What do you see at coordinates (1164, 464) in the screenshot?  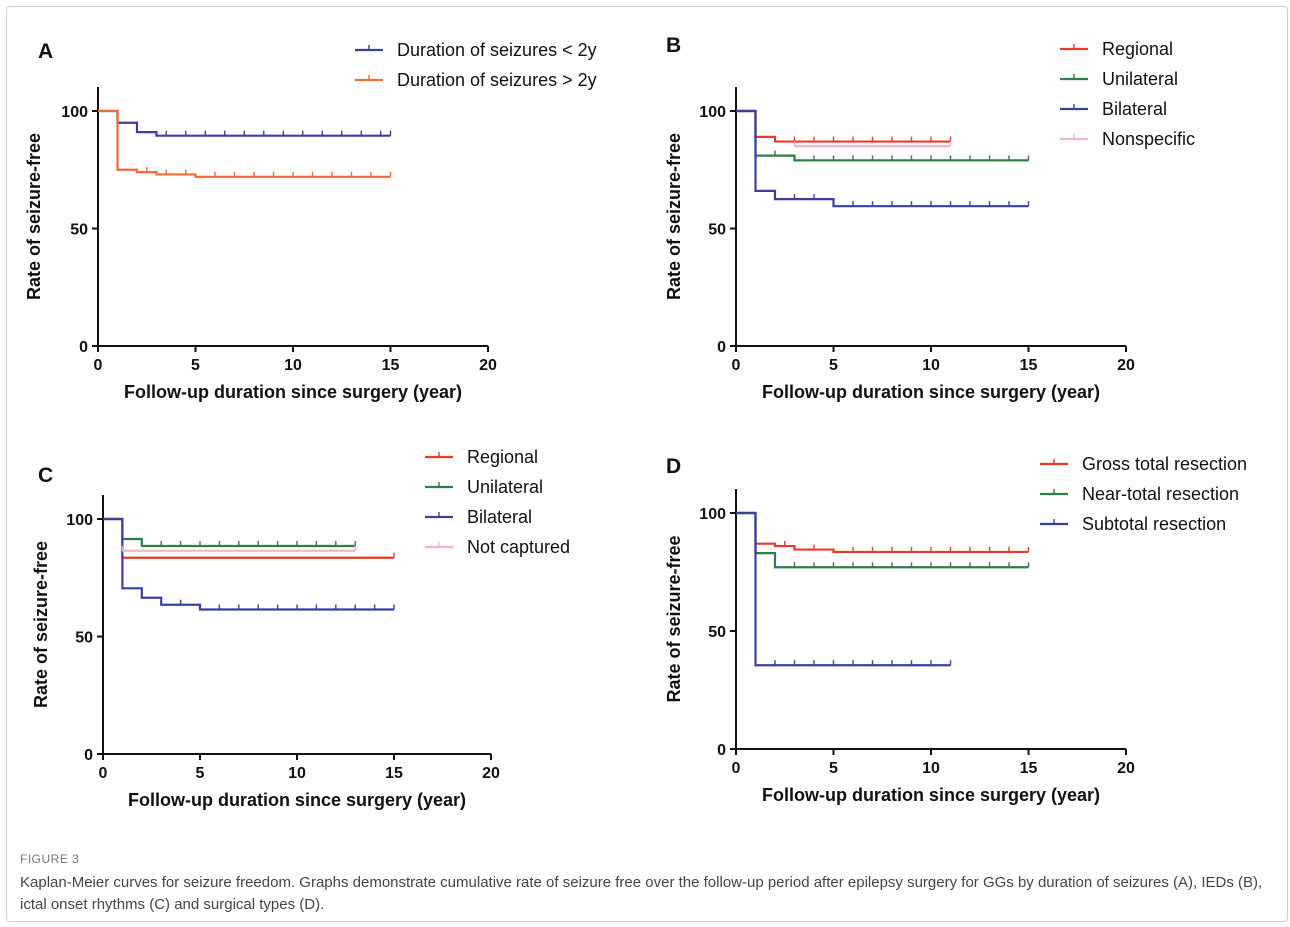 I see `legend-label: Gross total resection` at bounding box center [1164, 464].